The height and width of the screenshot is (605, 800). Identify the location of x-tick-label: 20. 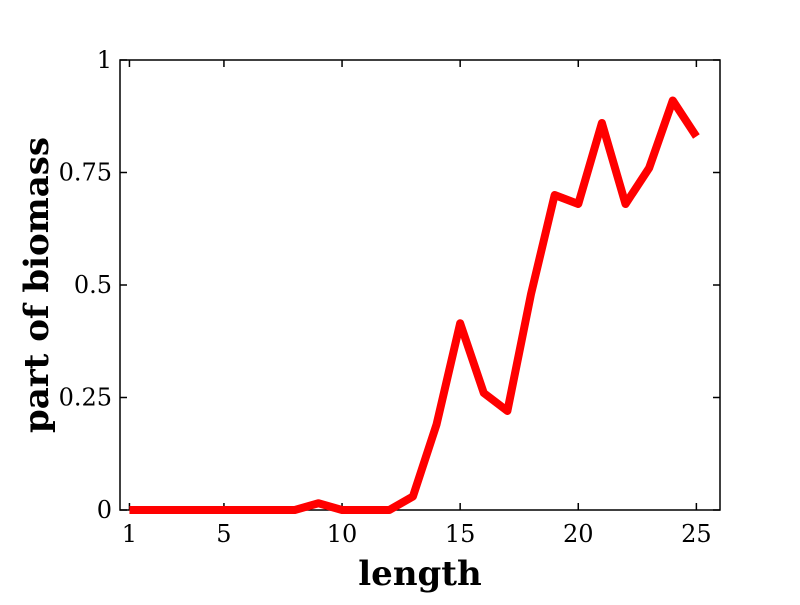
(578, 534).